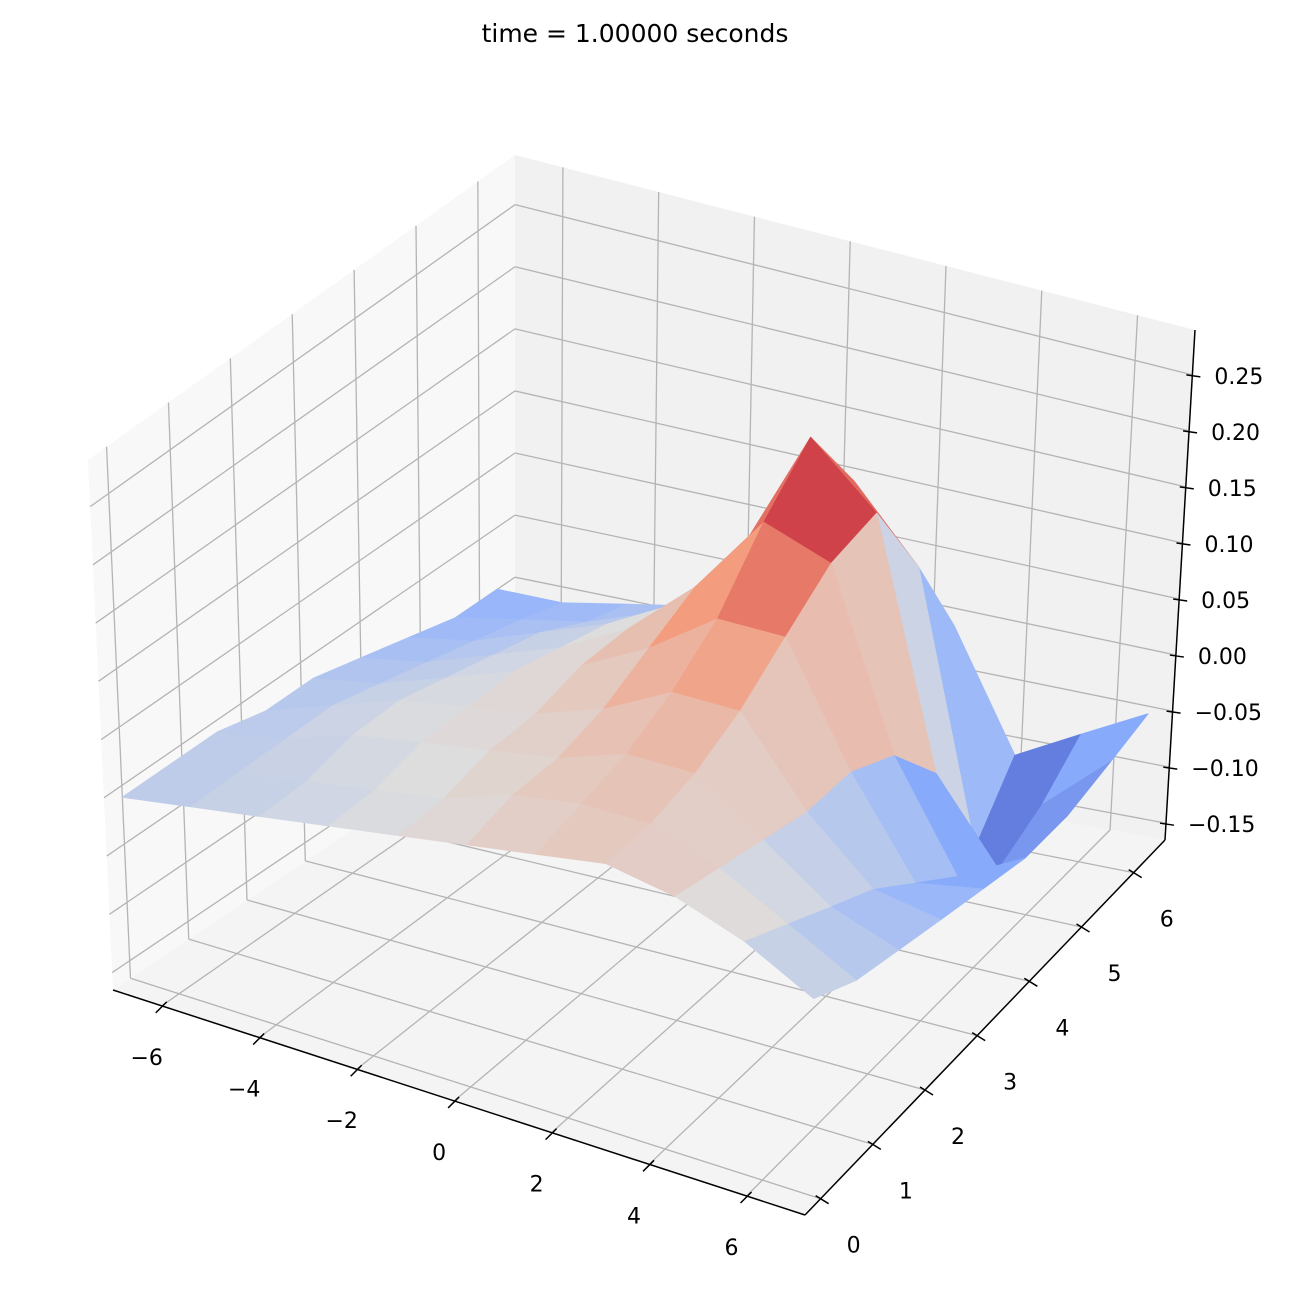 The height and width of the screenshot is (1314, 1297). What do you see at coordinates (906, 1191) in the screenshot?
I see `y-tick-label: 1` at bounding box center [906, 1191].